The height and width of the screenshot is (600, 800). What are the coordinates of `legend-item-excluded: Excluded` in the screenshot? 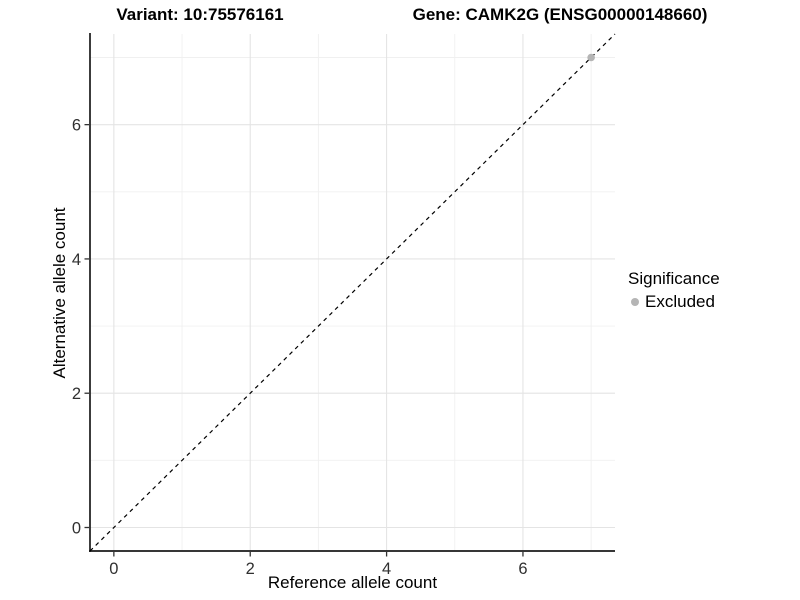 It's located at (674, 302).